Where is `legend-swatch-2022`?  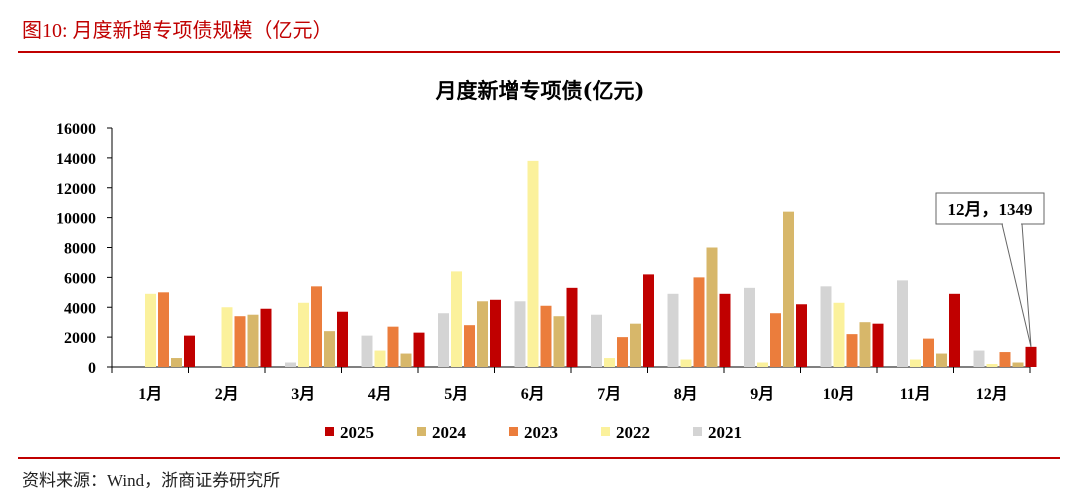
legend-swatch-2022 is located at coordinates (605, 431).